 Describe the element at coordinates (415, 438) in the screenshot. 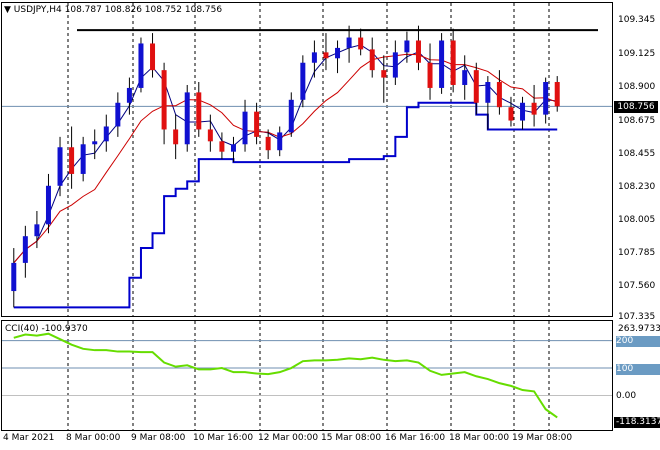

I see `time-axis-label: 16 Mar 16:00` at that location.